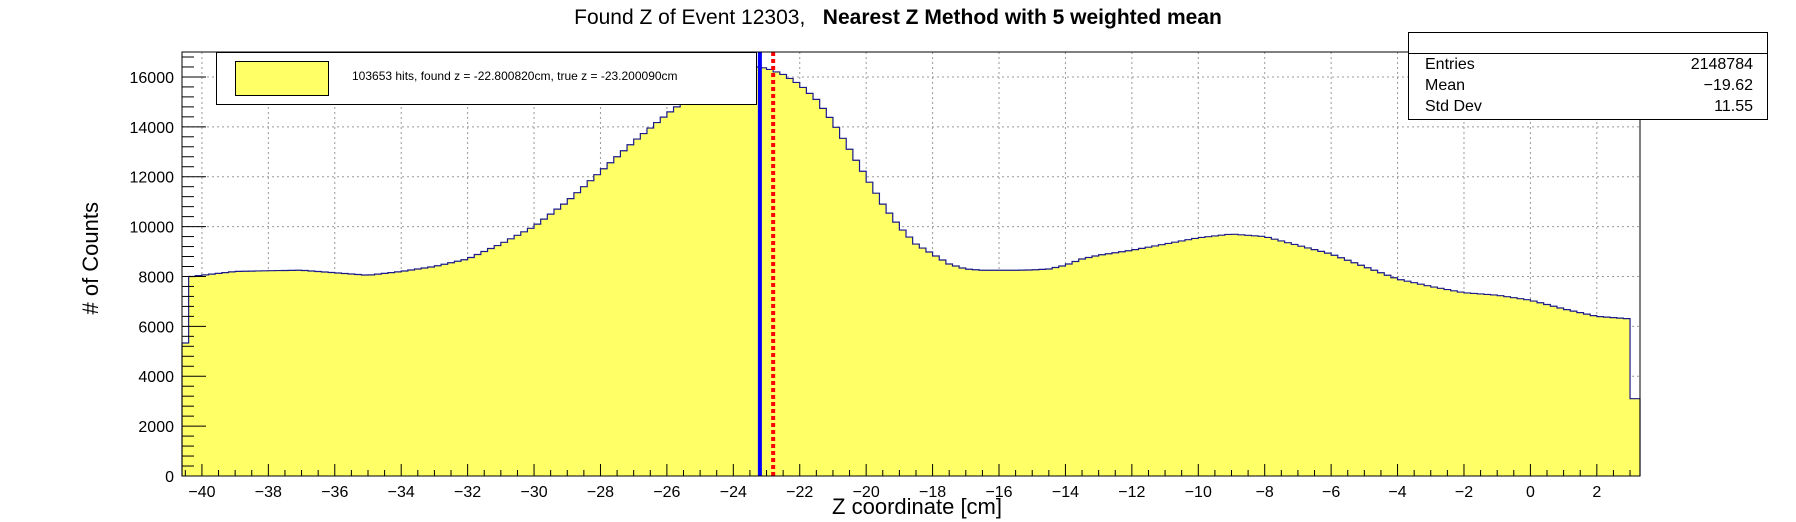 The height and width of the screenshot is (522, 1796). I want to click on x-tick-label: −40, so click(201, 492).